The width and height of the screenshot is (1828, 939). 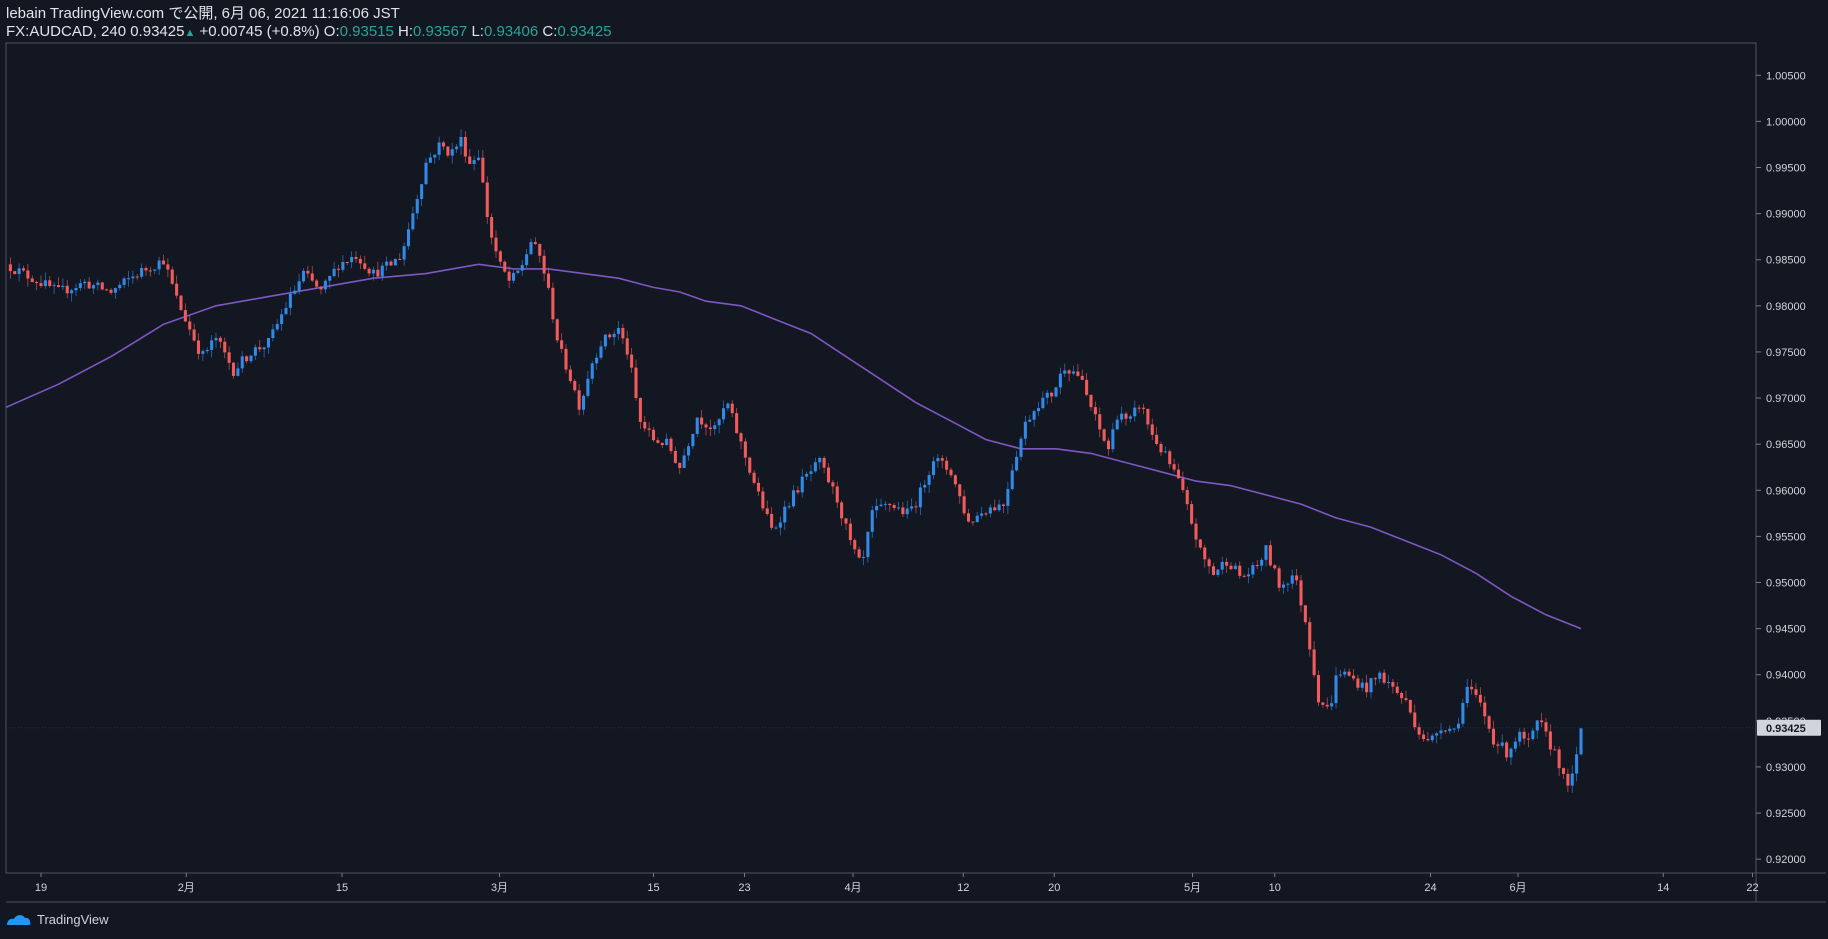 I want to click on y-tick-label: 0.92000, so click(x=1786, y=860).